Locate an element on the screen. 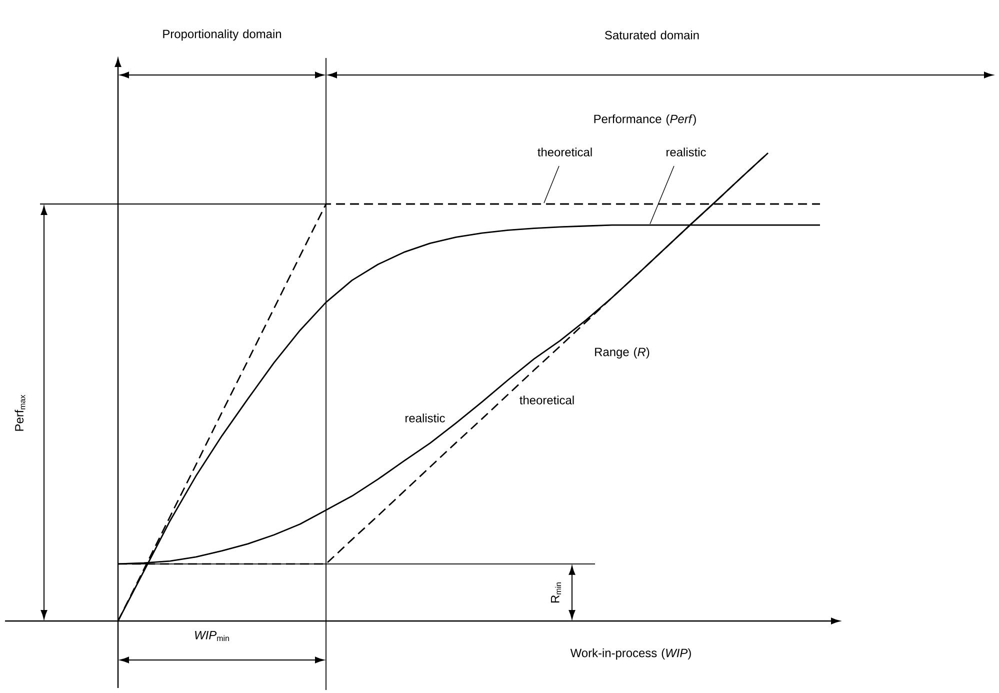  series-label: realistic is located at coordinates (425, 418).